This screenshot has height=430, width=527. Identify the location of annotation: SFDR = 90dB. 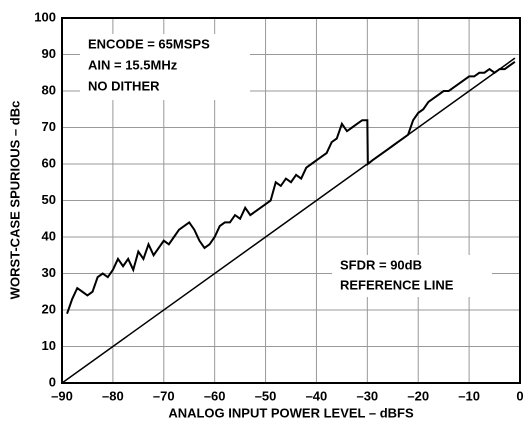
(381, 264).